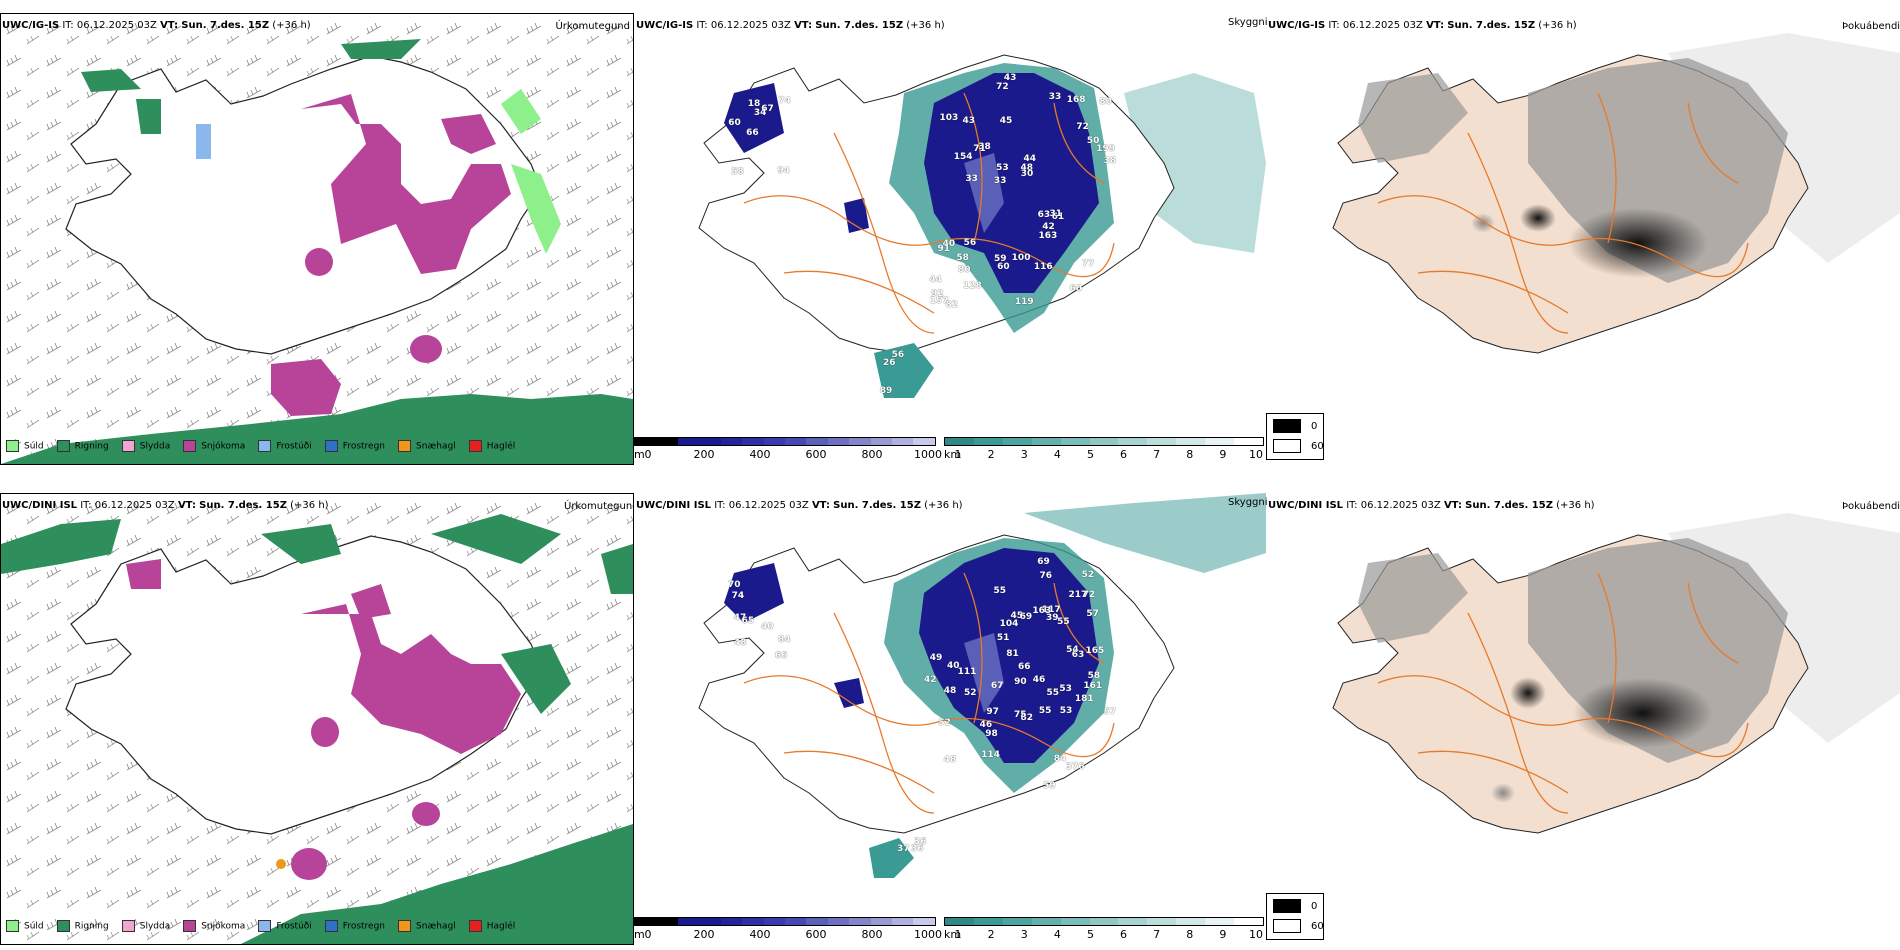 The width and height of the screenshot is (1900, 950). What do you see at coordinates (704, 454) in the screenshot?
I see `colorbar-tick: 200` at bounding box center [704, 454].